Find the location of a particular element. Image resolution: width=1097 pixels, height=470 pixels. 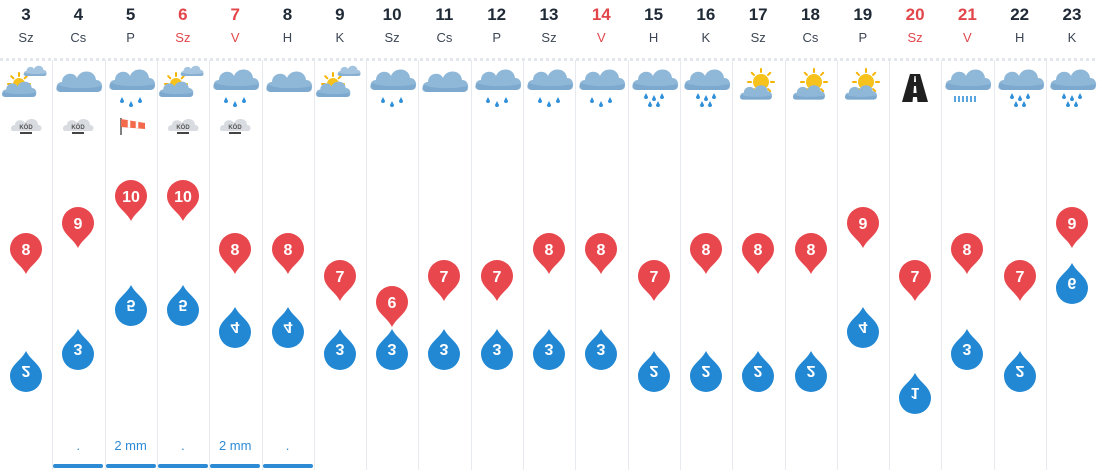

day-number: 15 is located at coordinates (654, 14).